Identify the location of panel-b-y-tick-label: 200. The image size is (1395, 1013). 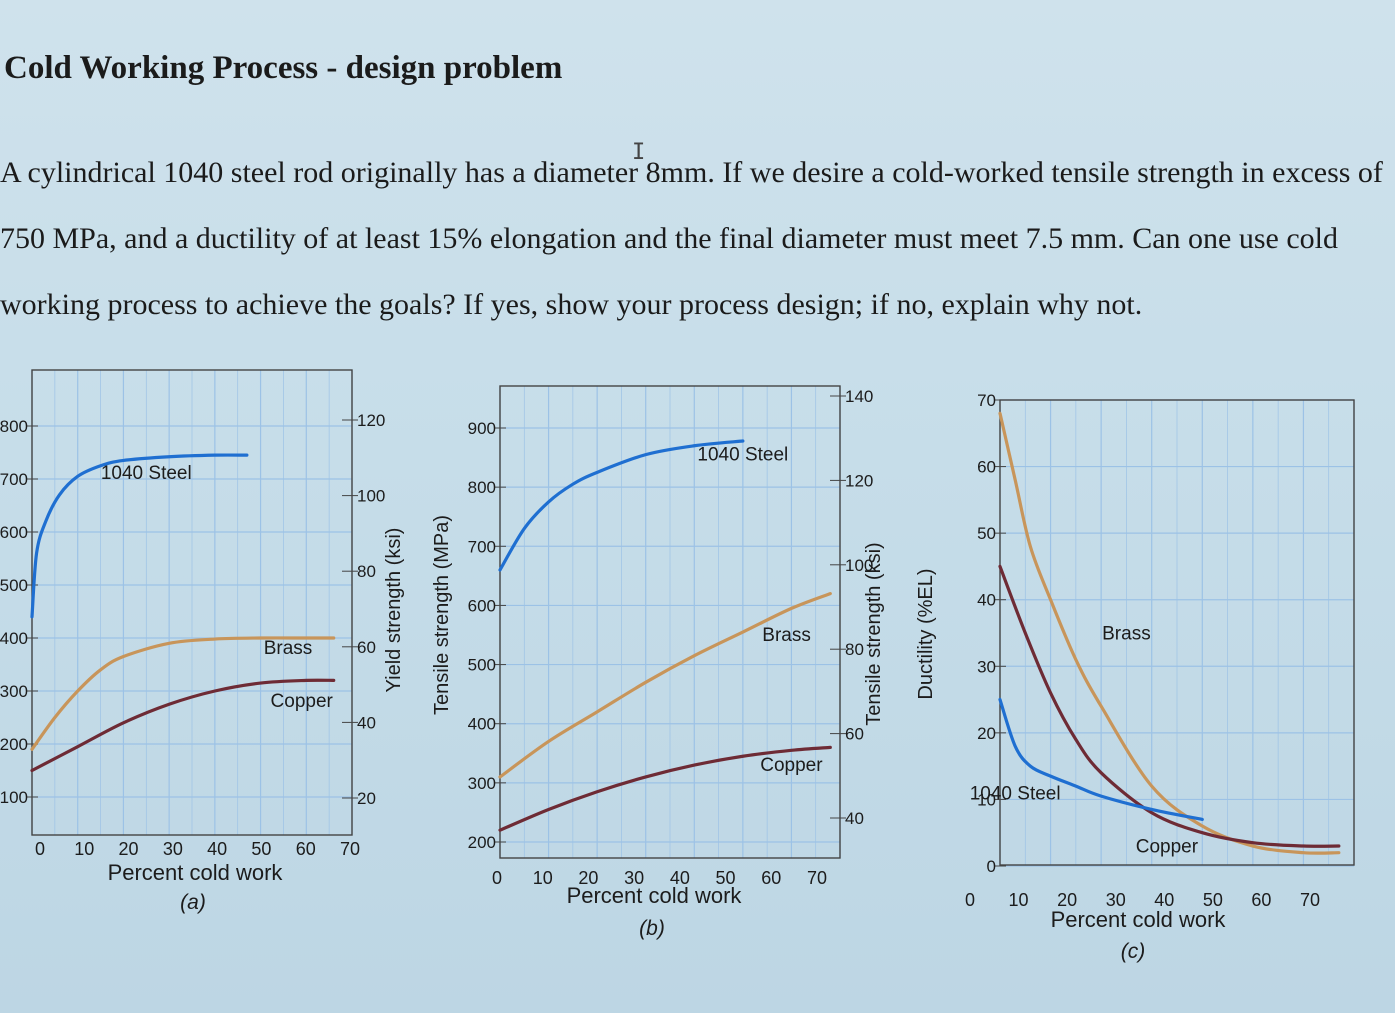
(482, 842).